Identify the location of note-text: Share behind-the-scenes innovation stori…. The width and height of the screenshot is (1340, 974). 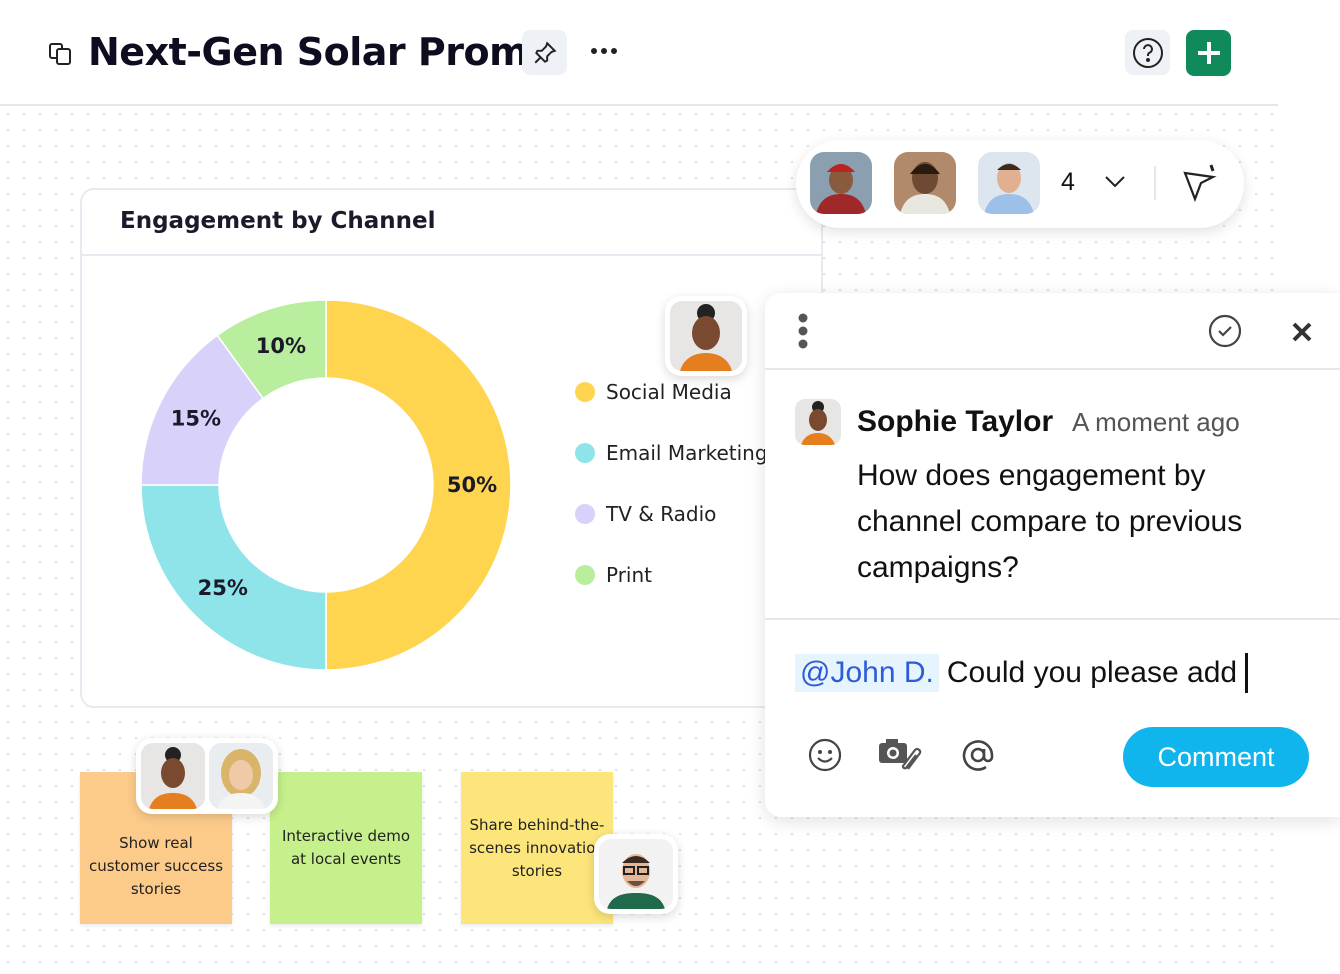
(537, 847).